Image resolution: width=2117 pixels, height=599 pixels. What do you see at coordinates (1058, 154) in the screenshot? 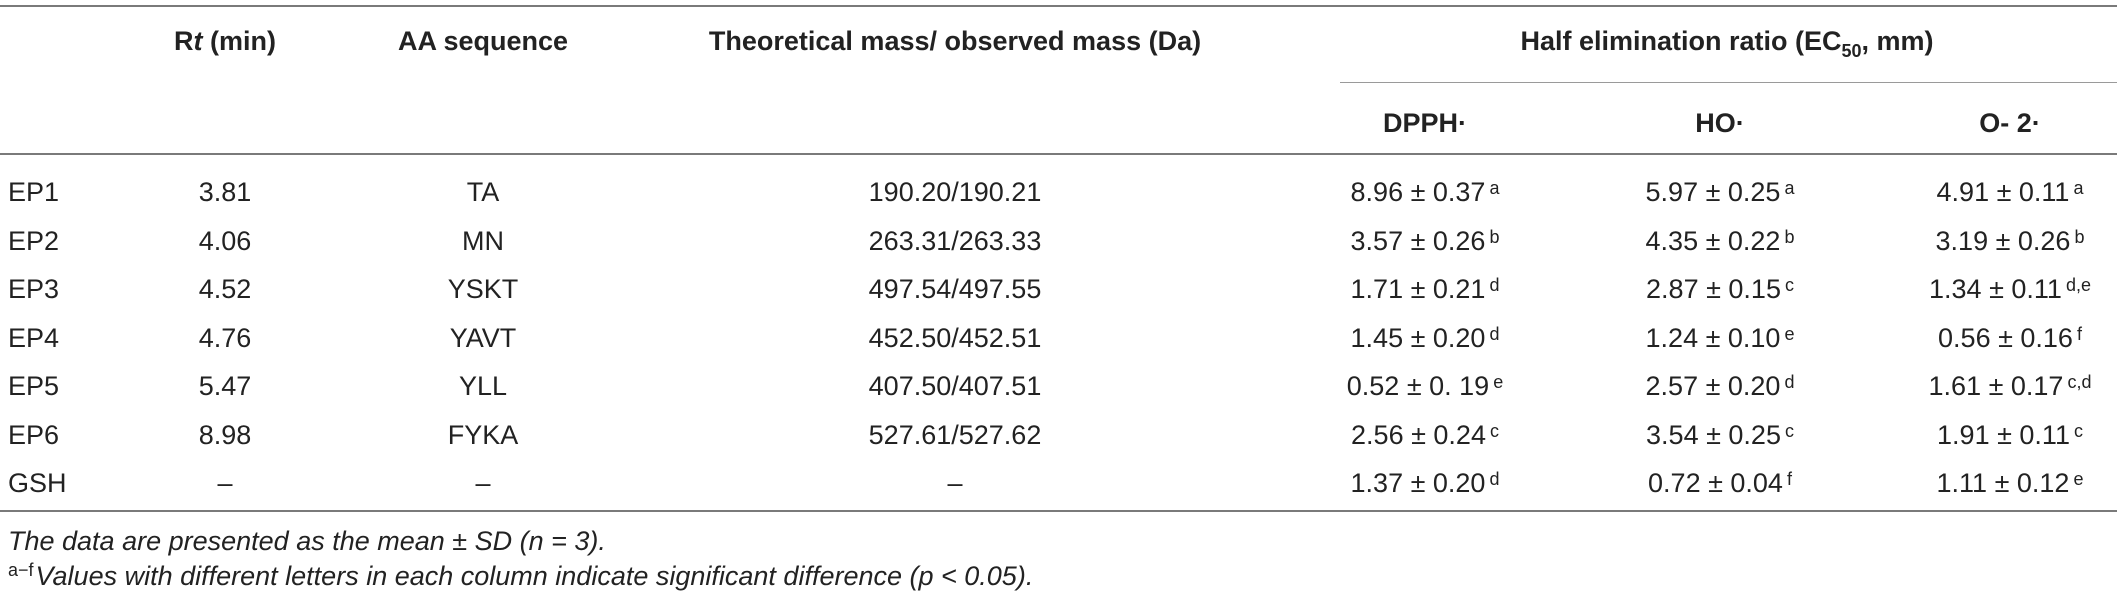
I see `header-bottom-rule` at bounding box center [1058, 154].